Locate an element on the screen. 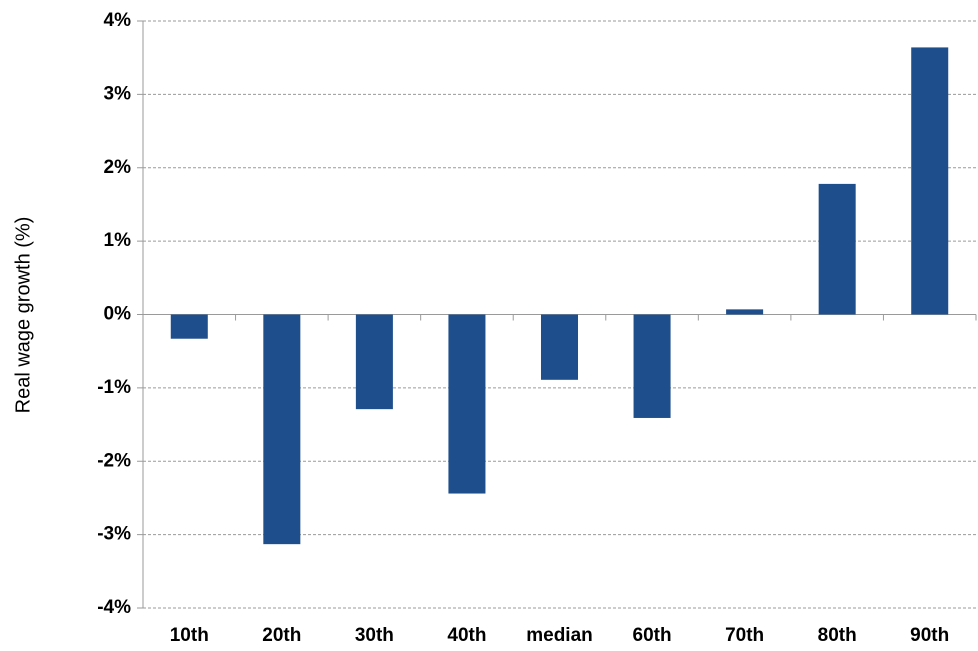 The image size is (978, 651). y-tick-label: 1% is located at coordinates (118, 240).